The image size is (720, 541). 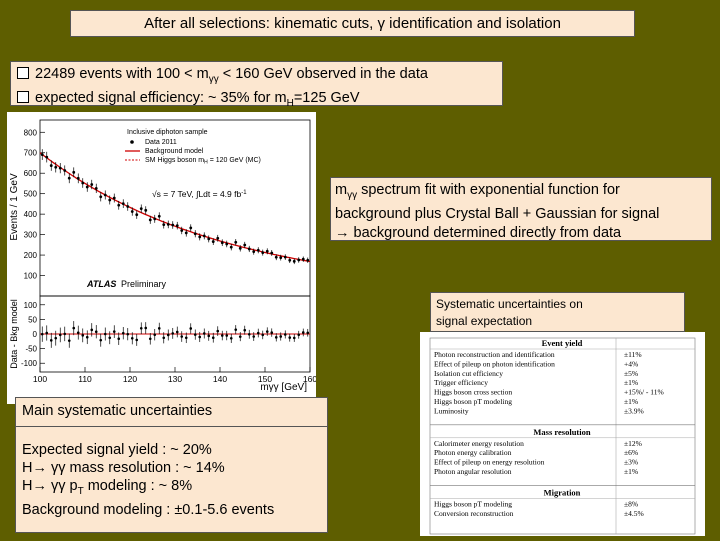 I want to click on section-header: Event yield, so click(x=562, y=343).